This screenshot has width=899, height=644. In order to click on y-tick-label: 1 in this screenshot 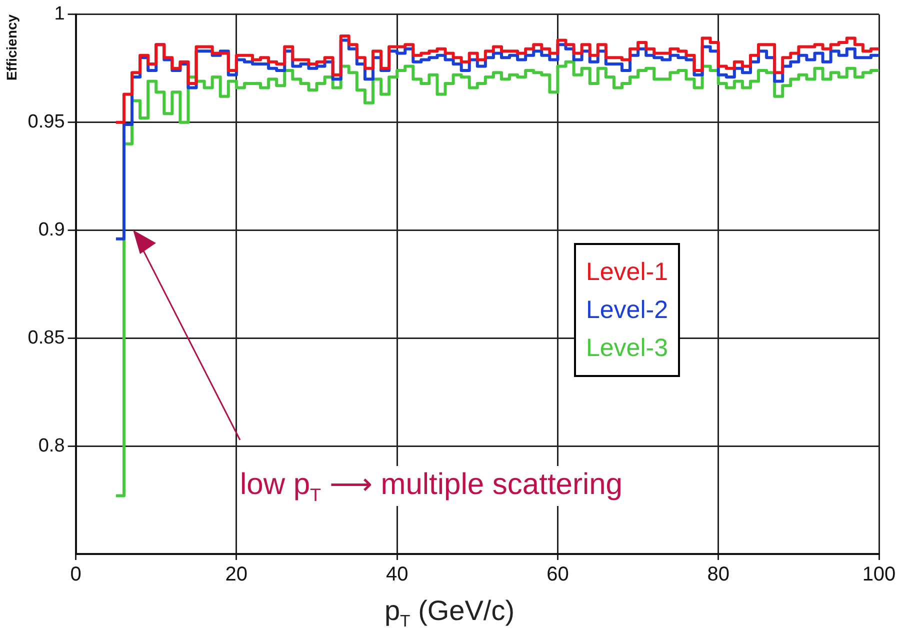, I will do `click(59, 14)`.